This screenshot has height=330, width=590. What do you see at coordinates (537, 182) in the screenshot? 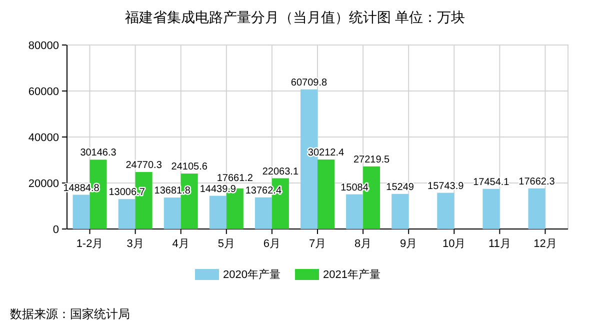
I see `data-label: 17662.3` at bounding box center [537, 182].